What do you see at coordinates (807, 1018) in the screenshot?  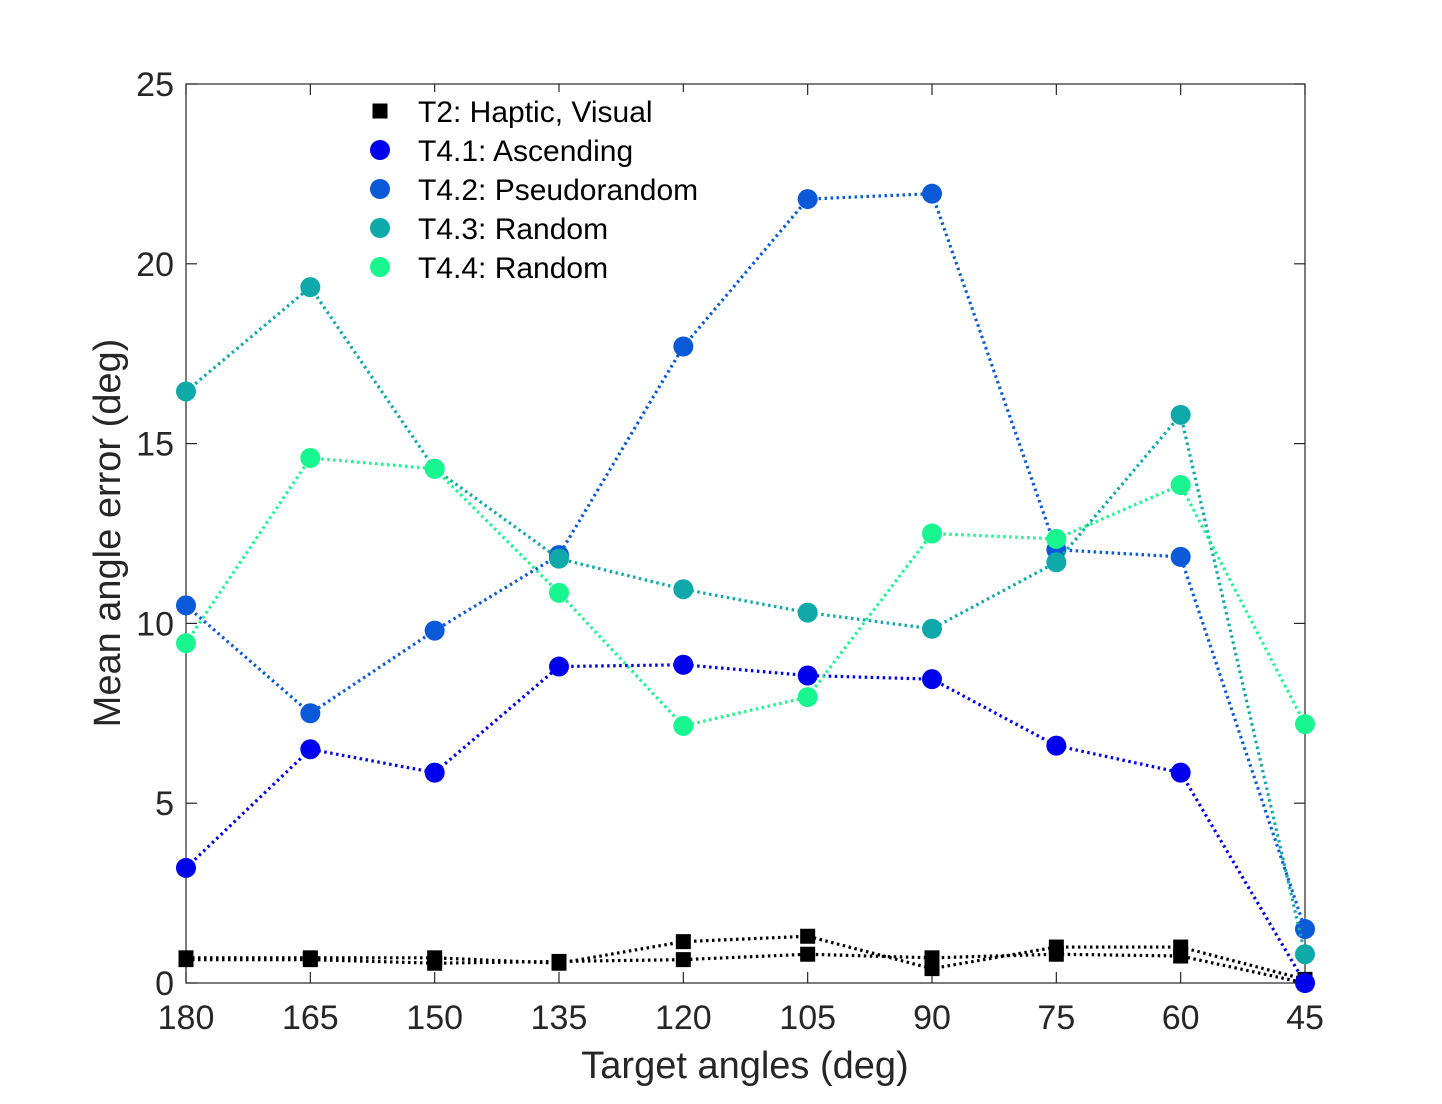 I see `x-tick-label: 105` at bounding box center [807, 1018].